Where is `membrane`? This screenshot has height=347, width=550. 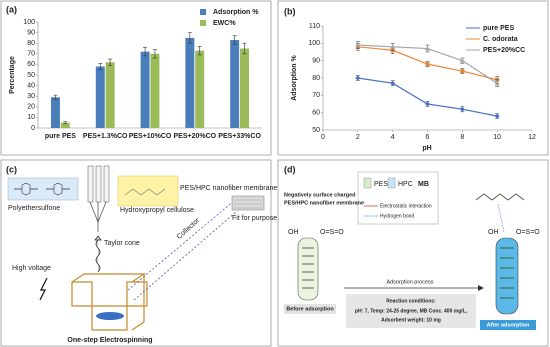 membrane is located at coordinates (248, 203).